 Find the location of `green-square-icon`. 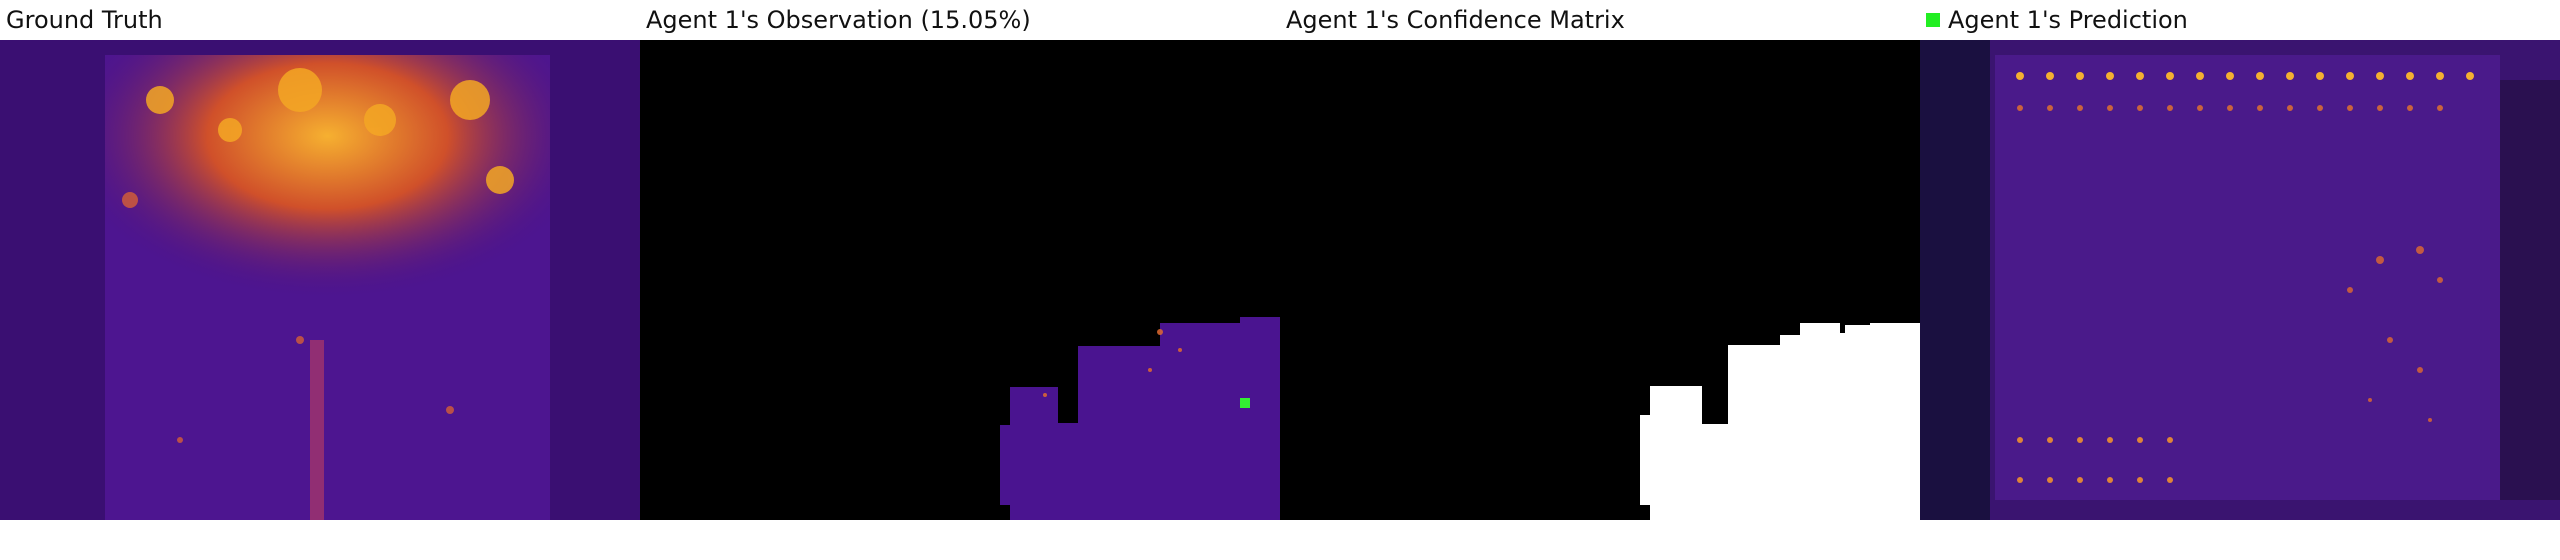

green-square-icon is located at coordinates (1933, 20).